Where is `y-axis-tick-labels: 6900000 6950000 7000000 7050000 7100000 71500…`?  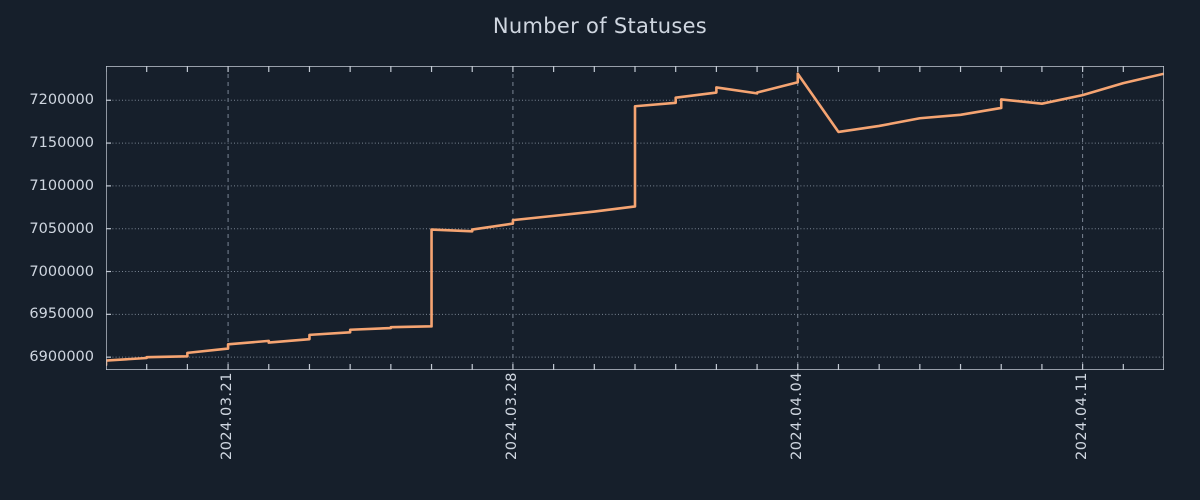 y-axis-tick-labels: 6900000 6950000 7000000 7050000 7100000 71500… is located at coordinates (50, 218).